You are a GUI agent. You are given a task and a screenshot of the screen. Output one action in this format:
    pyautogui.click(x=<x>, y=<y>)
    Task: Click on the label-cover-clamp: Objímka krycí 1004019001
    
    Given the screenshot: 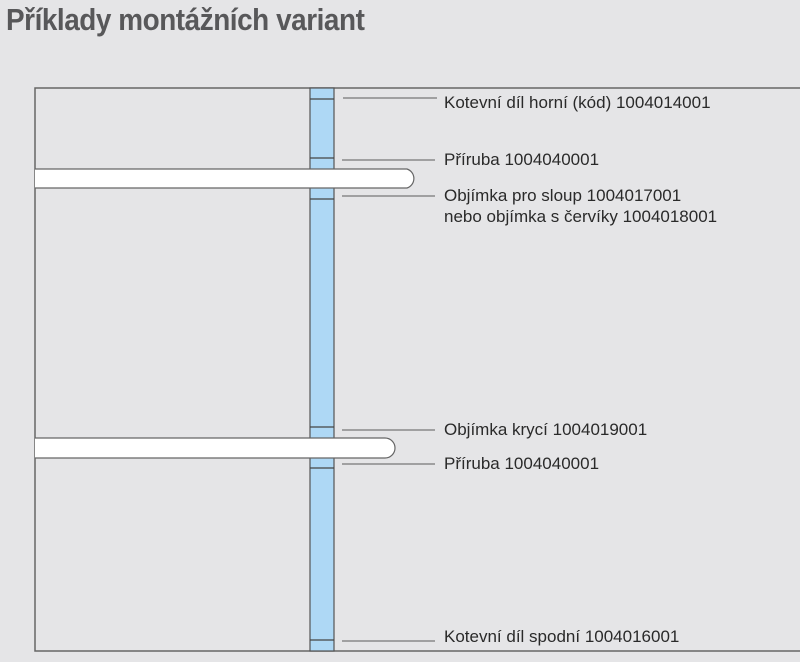 What is the action you would take?
    pyautogui.click(x=546, y=429)
    